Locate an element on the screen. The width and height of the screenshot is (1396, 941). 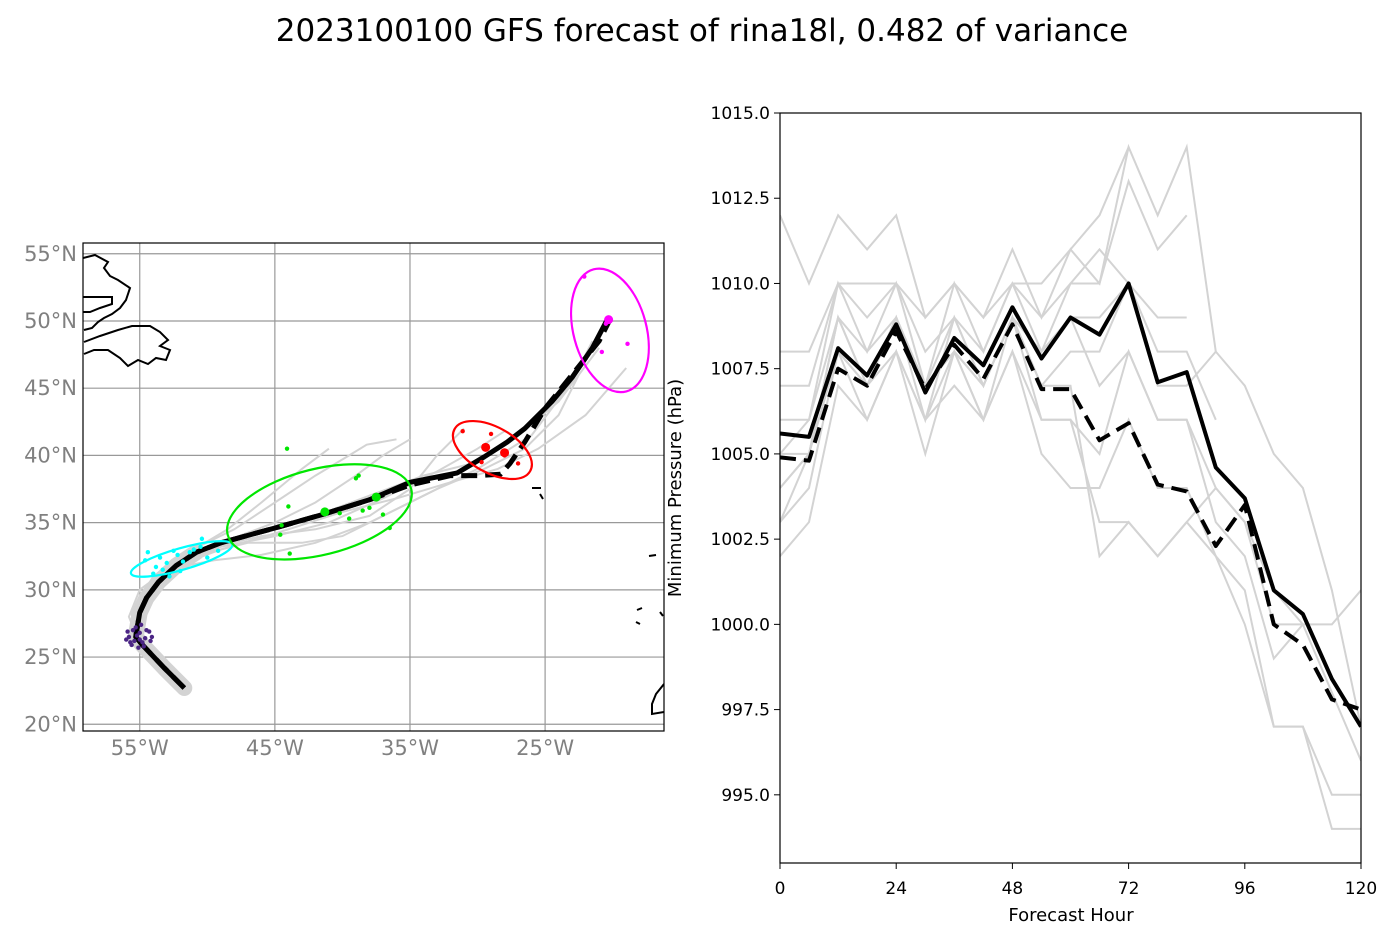
lat-tick-label: 45°N is located at coordinates (50, 388).